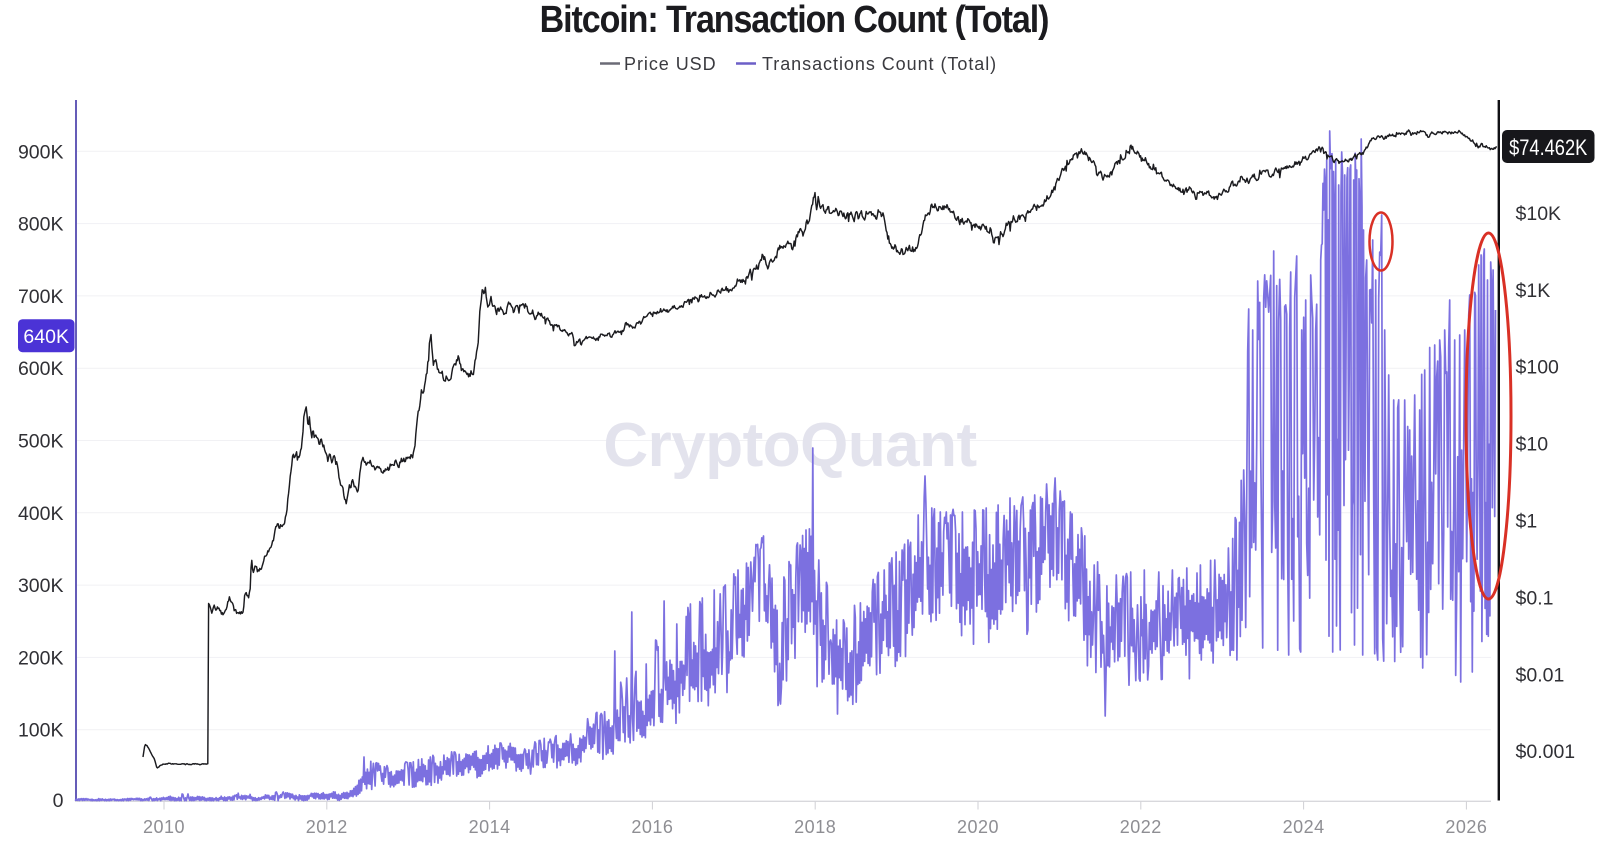 This screenshot has height=842, width=1600. I want to click on svg-text: 500K, so click(41, 442).